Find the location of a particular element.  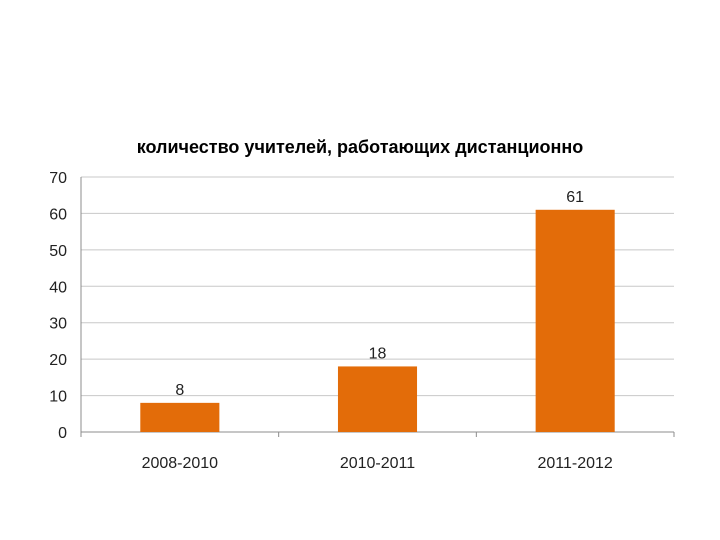

bar-value-label: 18 is located at coordinates (378, 353).